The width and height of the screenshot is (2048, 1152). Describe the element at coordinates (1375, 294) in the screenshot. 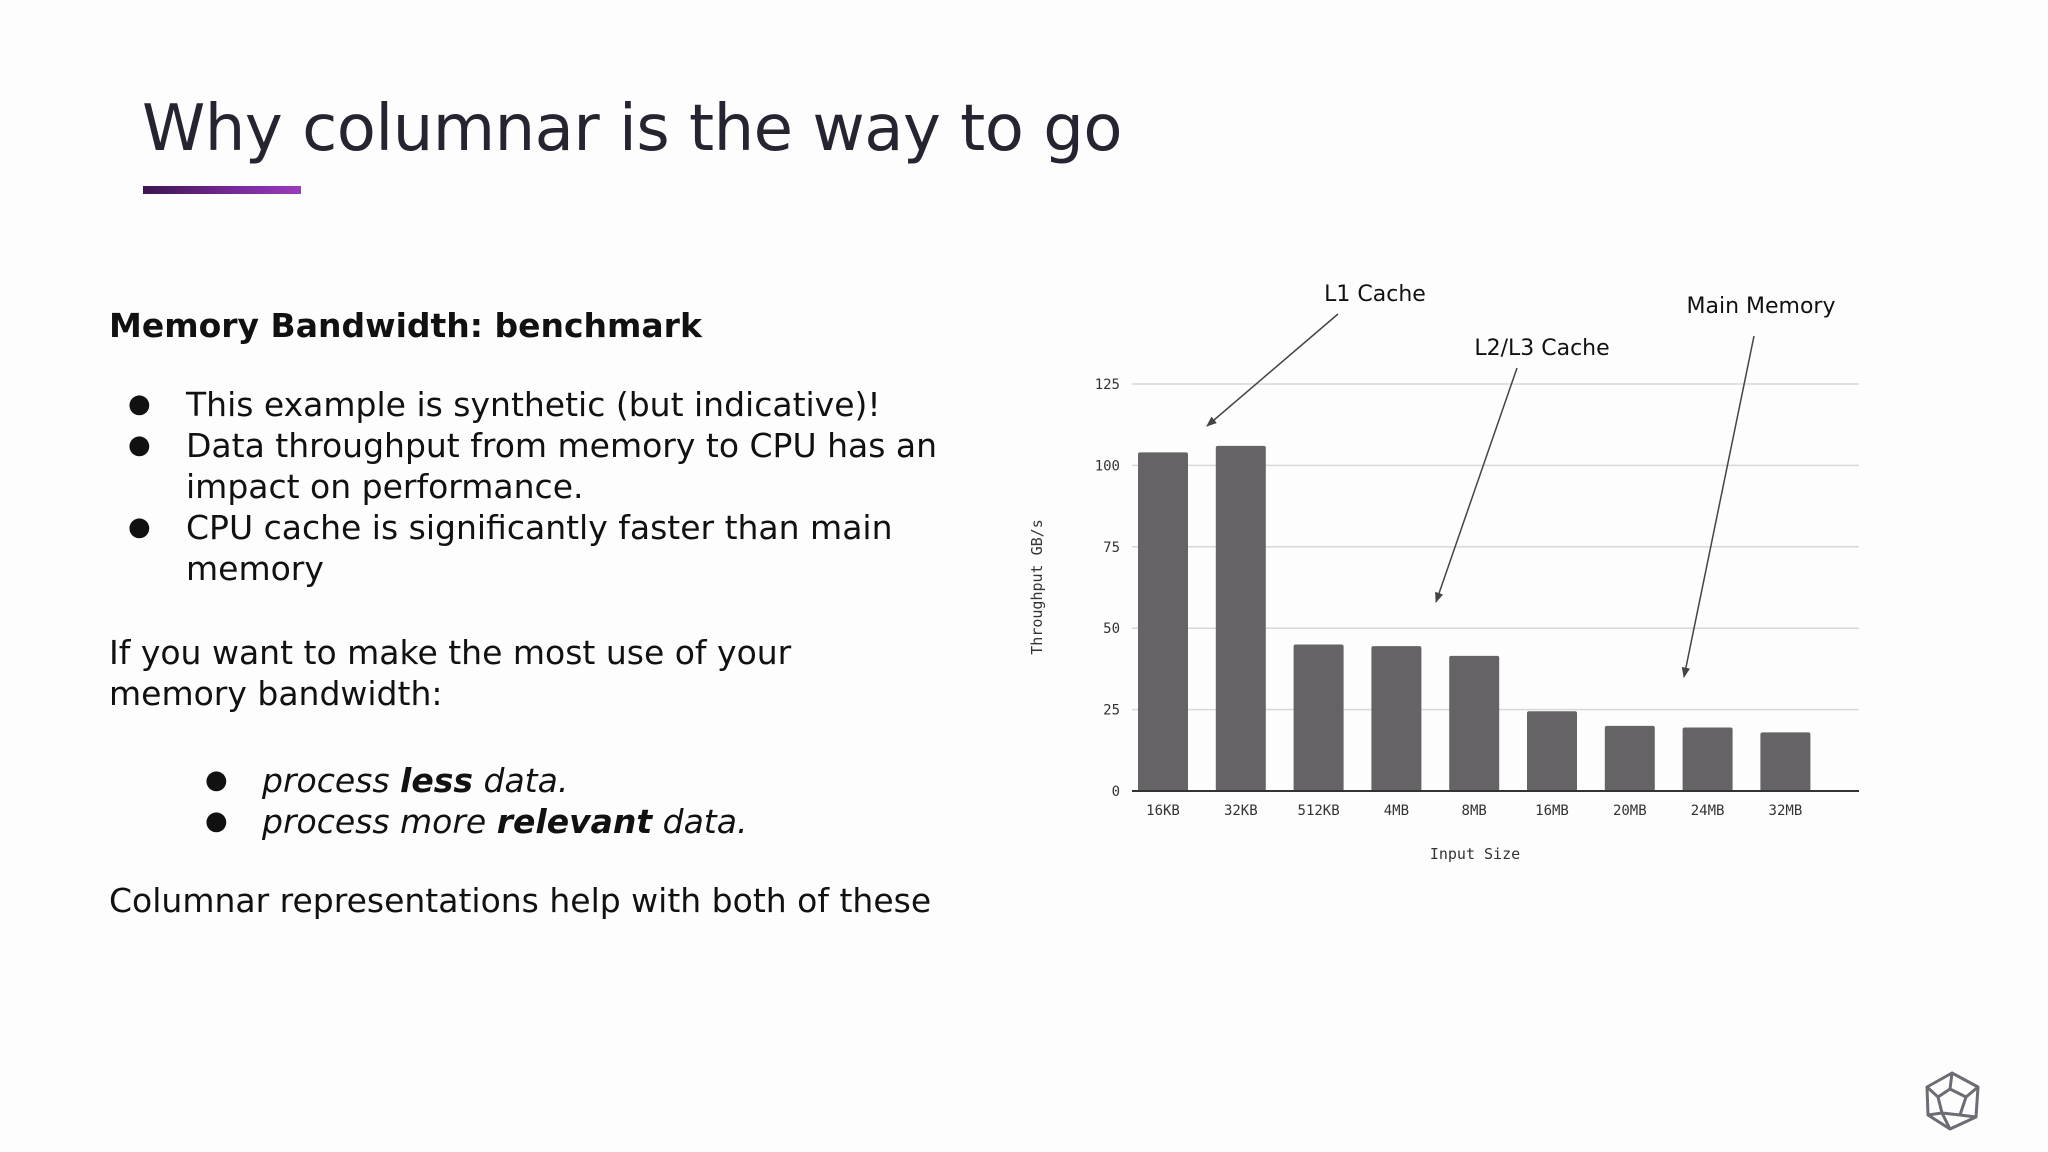

I see `annotation-label: L1 Cache` at that location.